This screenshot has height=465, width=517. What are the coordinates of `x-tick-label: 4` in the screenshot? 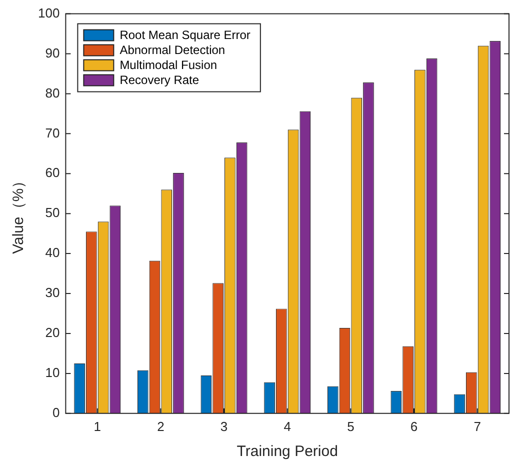 It's located at (287, 426).